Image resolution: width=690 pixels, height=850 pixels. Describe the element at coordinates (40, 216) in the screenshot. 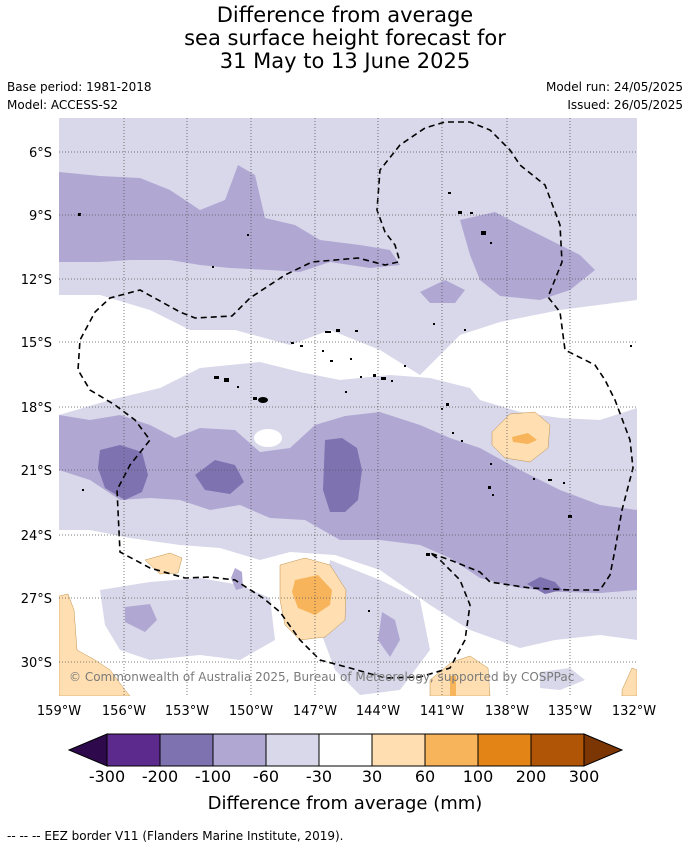

I see `lat-label: 9°S` at that location.